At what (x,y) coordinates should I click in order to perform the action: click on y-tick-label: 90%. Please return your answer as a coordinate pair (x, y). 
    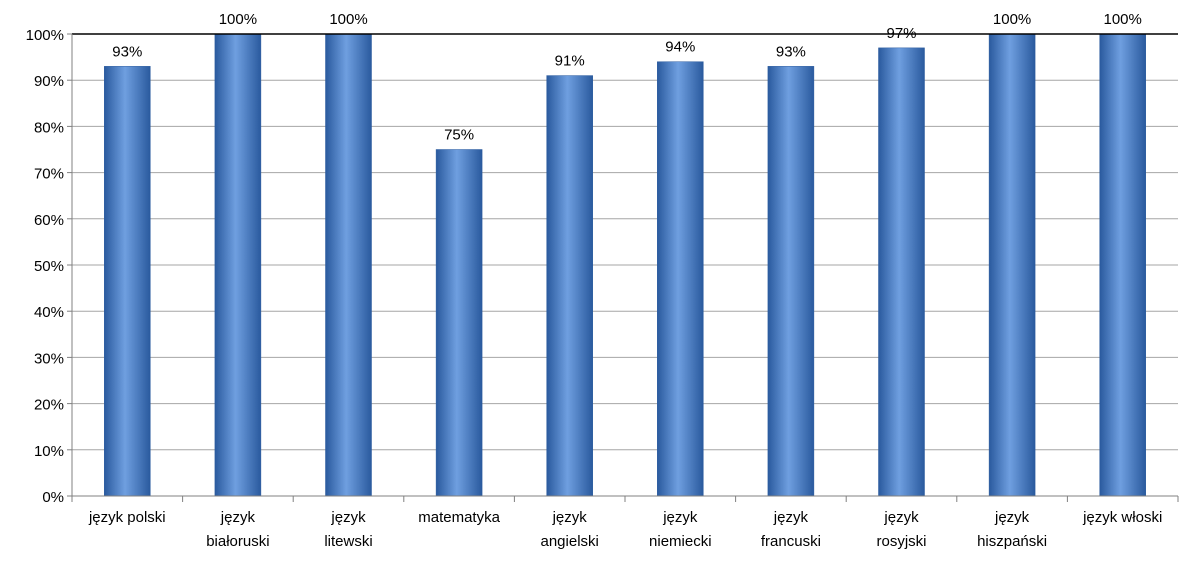
    Looking at the image, I should click on (49, 81).